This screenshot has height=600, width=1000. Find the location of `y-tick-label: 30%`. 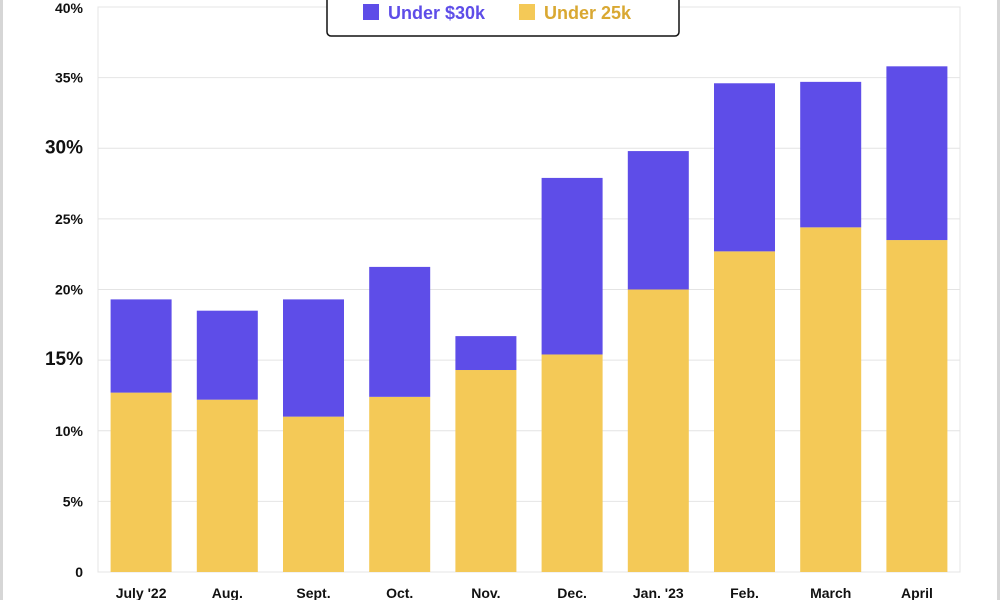

y-tick-label: 30% is located at coordinates (64, 147).